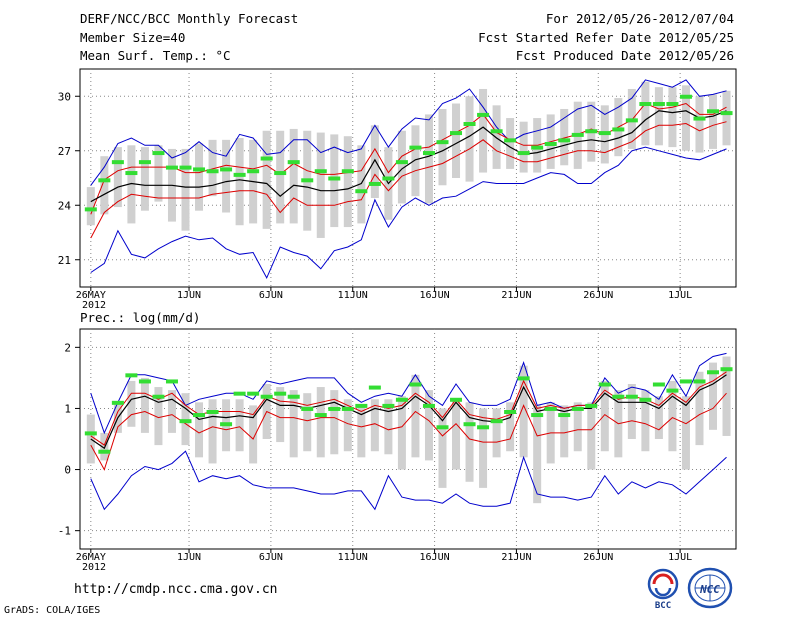 The width and height of the screenshot is (800, 618). What do you see at coordinates (67, 347) in the screenshot?
I see `prec-ytick-label-3: 2` at bounding box center [67, 347].